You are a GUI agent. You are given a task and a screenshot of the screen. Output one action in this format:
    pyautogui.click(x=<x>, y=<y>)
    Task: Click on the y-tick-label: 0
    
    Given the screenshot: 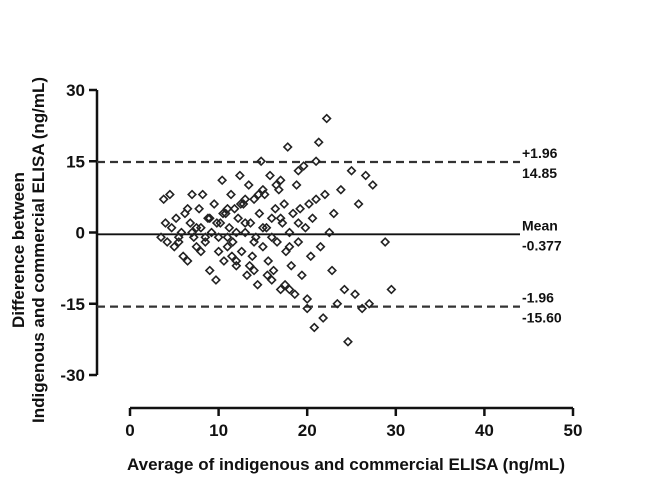 What is the action you would take?
    pyautogui.click(x=80, y=233)
    